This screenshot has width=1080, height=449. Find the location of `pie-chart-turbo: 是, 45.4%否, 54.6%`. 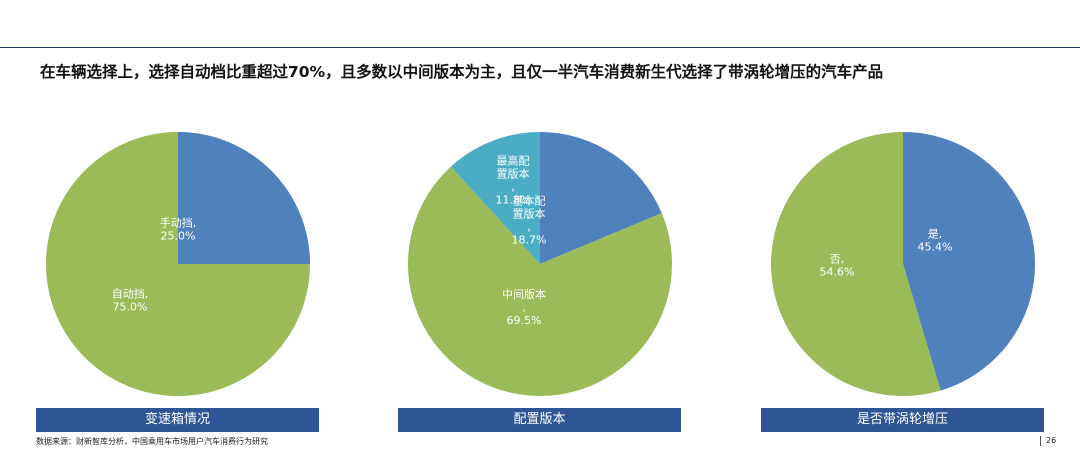

pie-chart-turbo: 是, 45.4%否, 54.6% is located at coordinates (903, 264).